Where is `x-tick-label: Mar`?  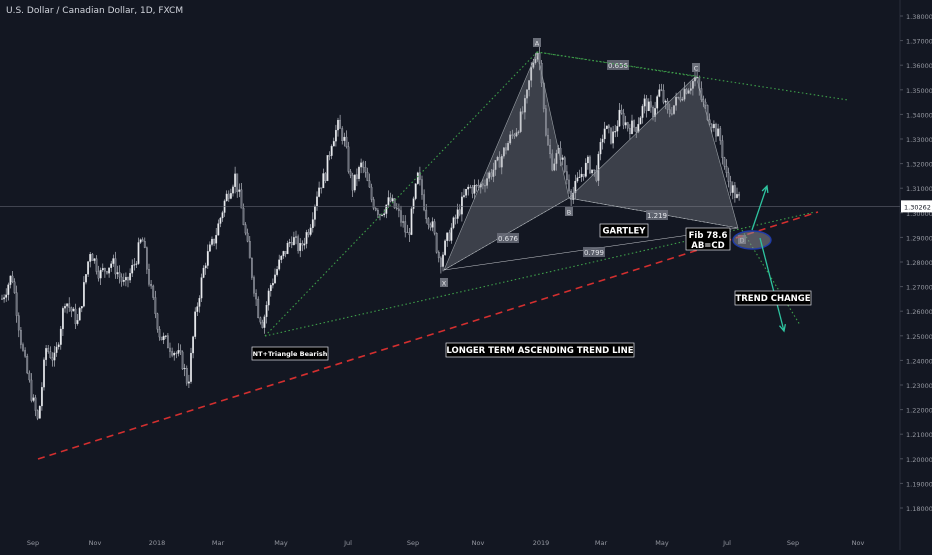 x-tick-label: Mar is located at coordinates (218, 543).